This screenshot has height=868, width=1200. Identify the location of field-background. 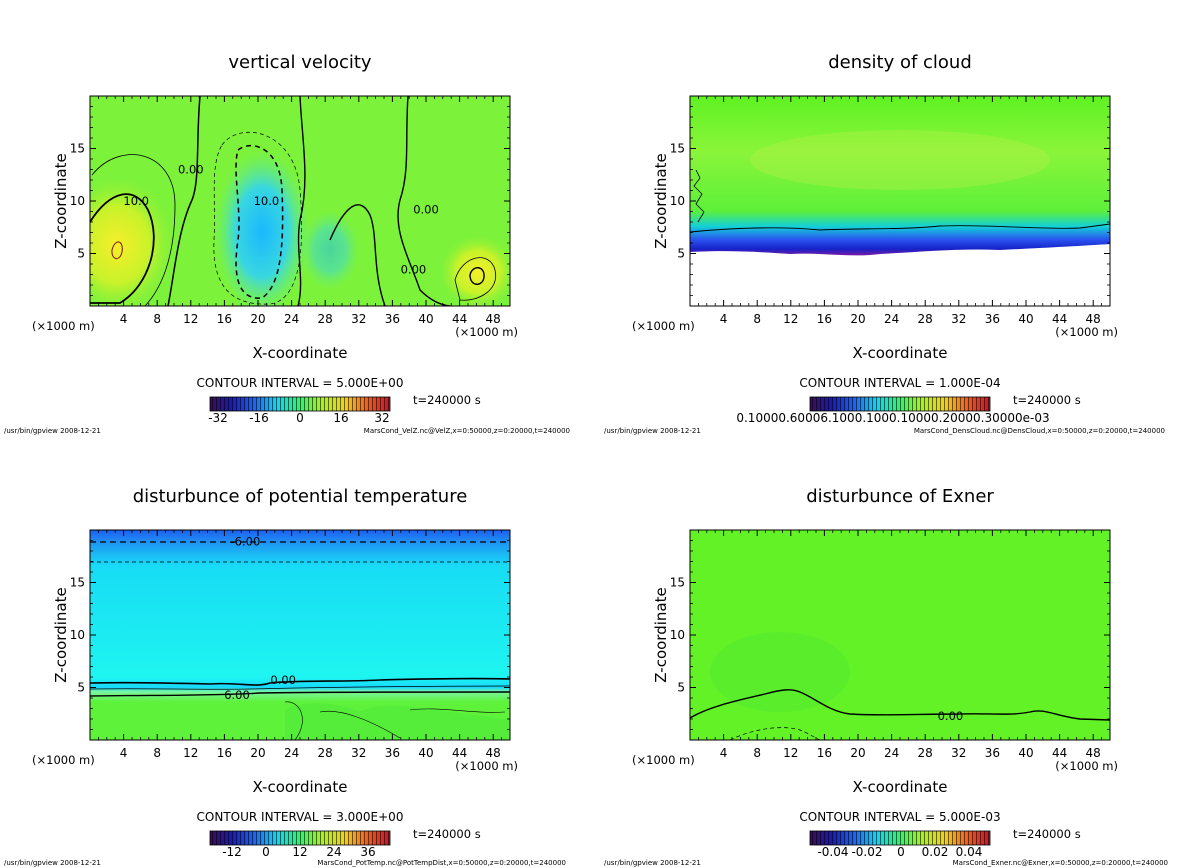
(900, 635).